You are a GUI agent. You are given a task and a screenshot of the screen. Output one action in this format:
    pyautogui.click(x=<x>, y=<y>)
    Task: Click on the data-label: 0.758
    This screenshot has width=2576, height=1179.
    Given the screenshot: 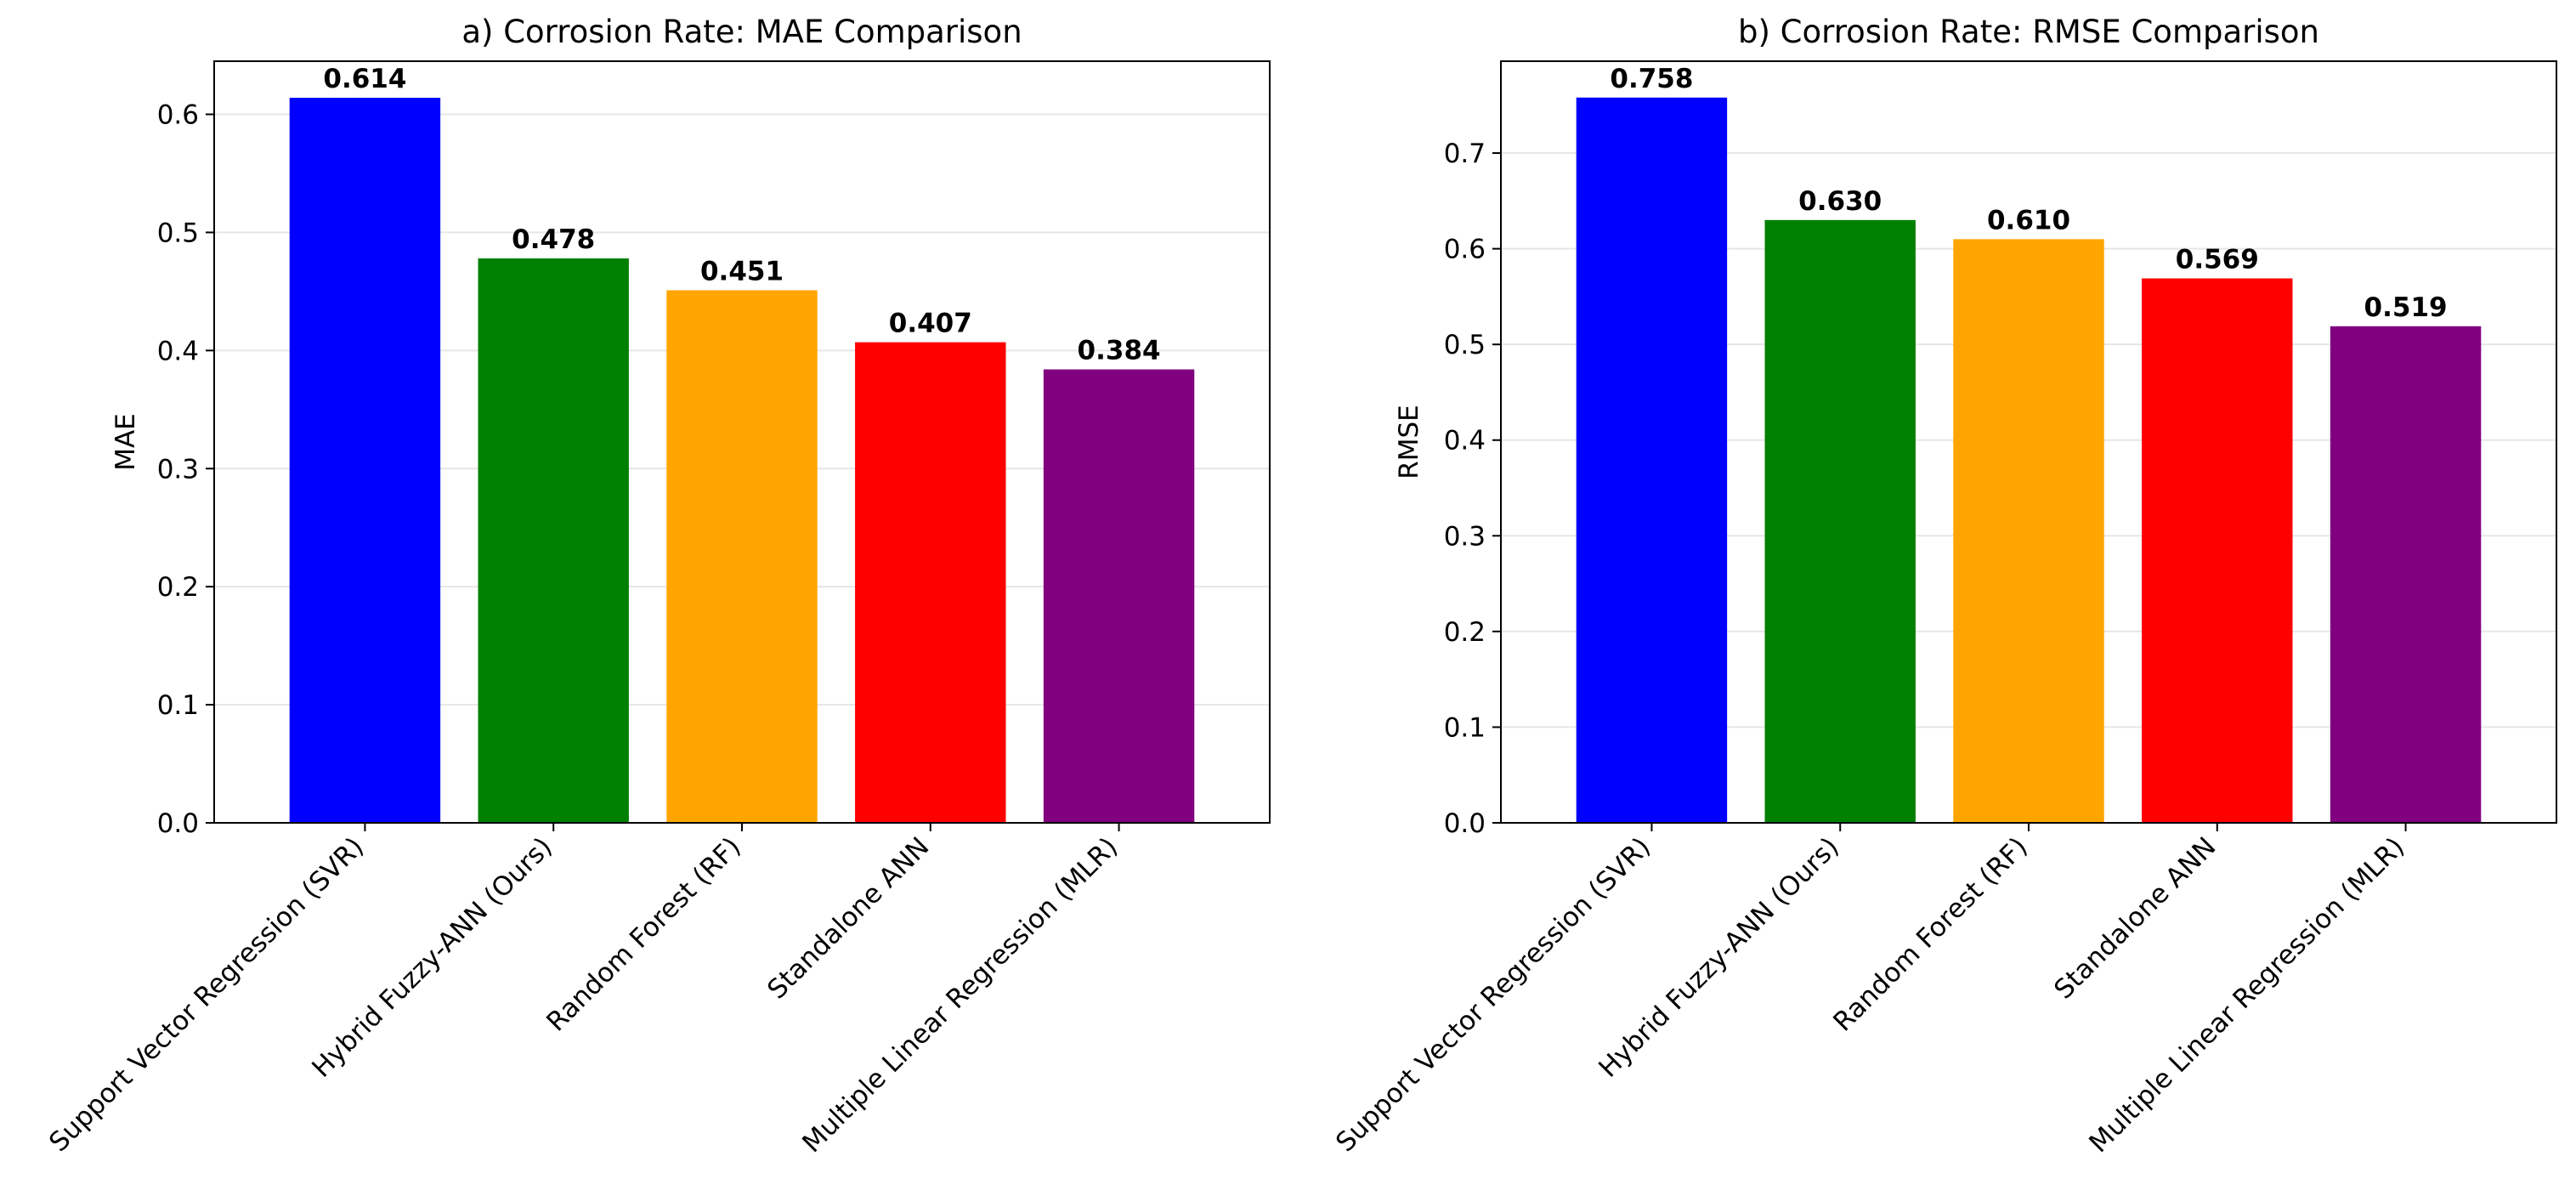 What is the action you would take?
    pyautogui.click(x=1651, y=79)
    